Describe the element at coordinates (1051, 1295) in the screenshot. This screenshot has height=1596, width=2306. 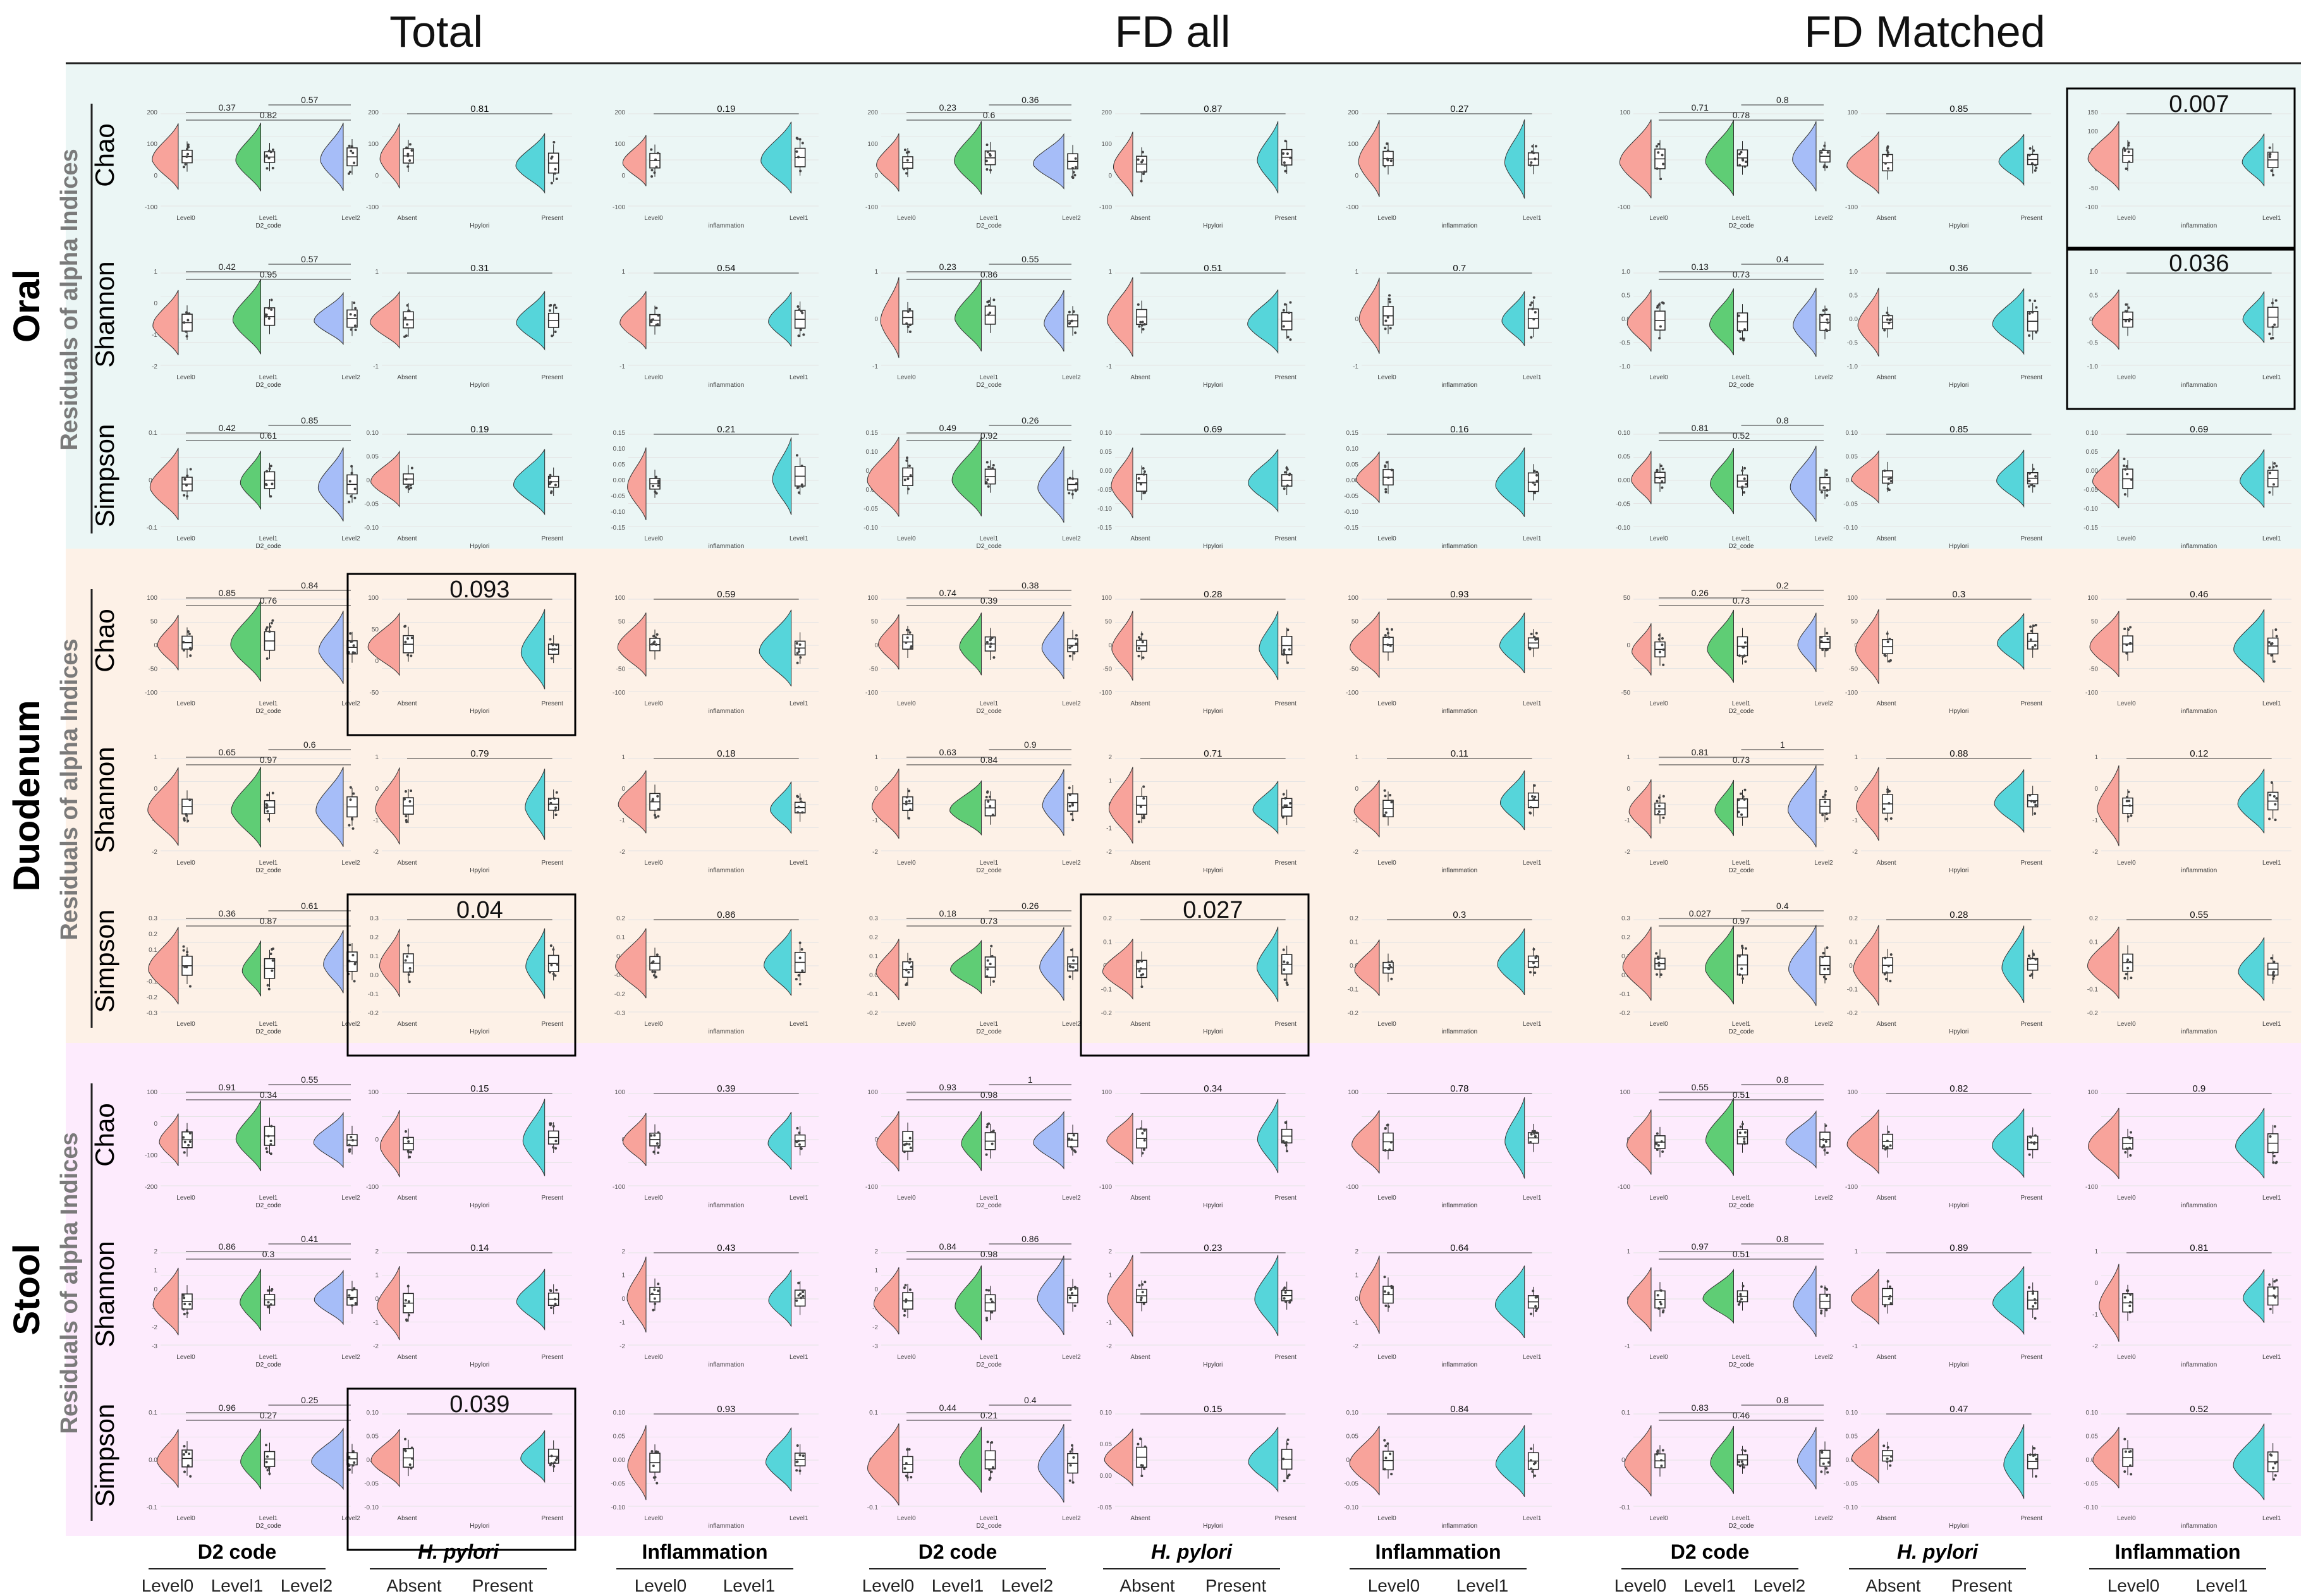
I see `violin-level2` at that location.